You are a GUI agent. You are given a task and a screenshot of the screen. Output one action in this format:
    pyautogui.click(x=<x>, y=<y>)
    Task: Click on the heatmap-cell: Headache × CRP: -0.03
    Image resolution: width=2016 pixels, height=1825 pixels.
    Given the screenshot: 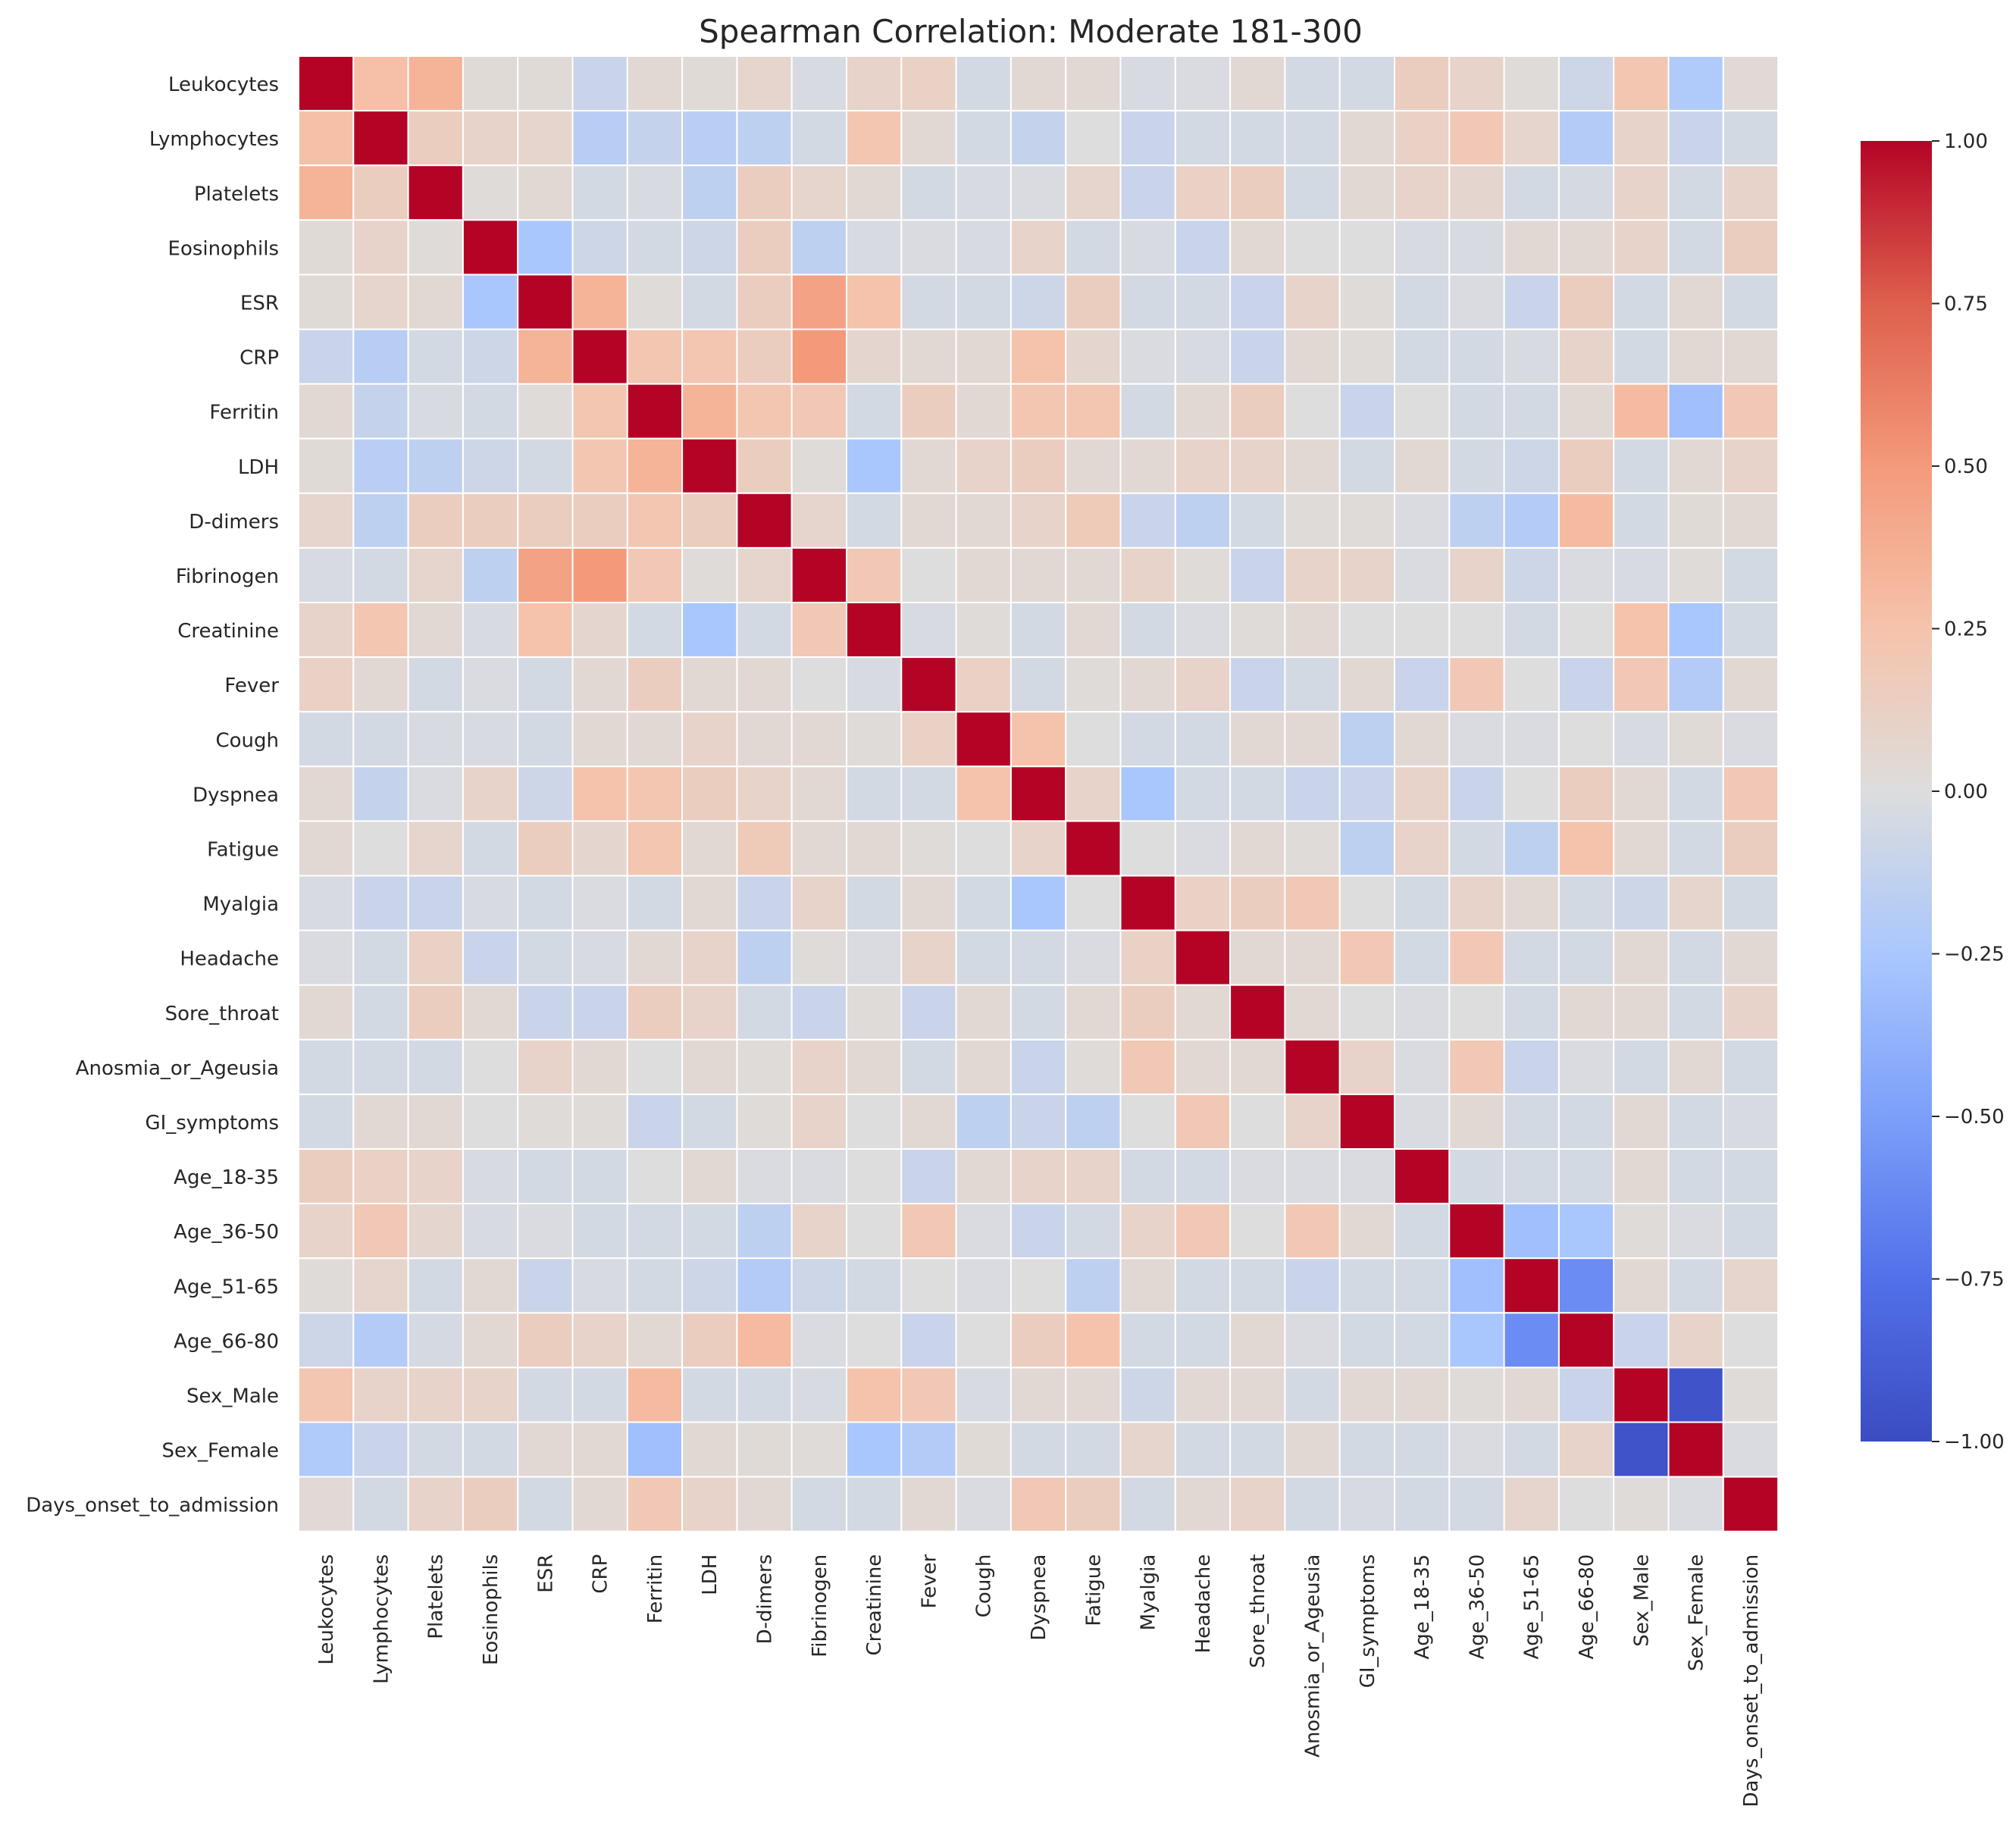 What is the action you would take?
    pyautogui.click(x=599, y=957)
    